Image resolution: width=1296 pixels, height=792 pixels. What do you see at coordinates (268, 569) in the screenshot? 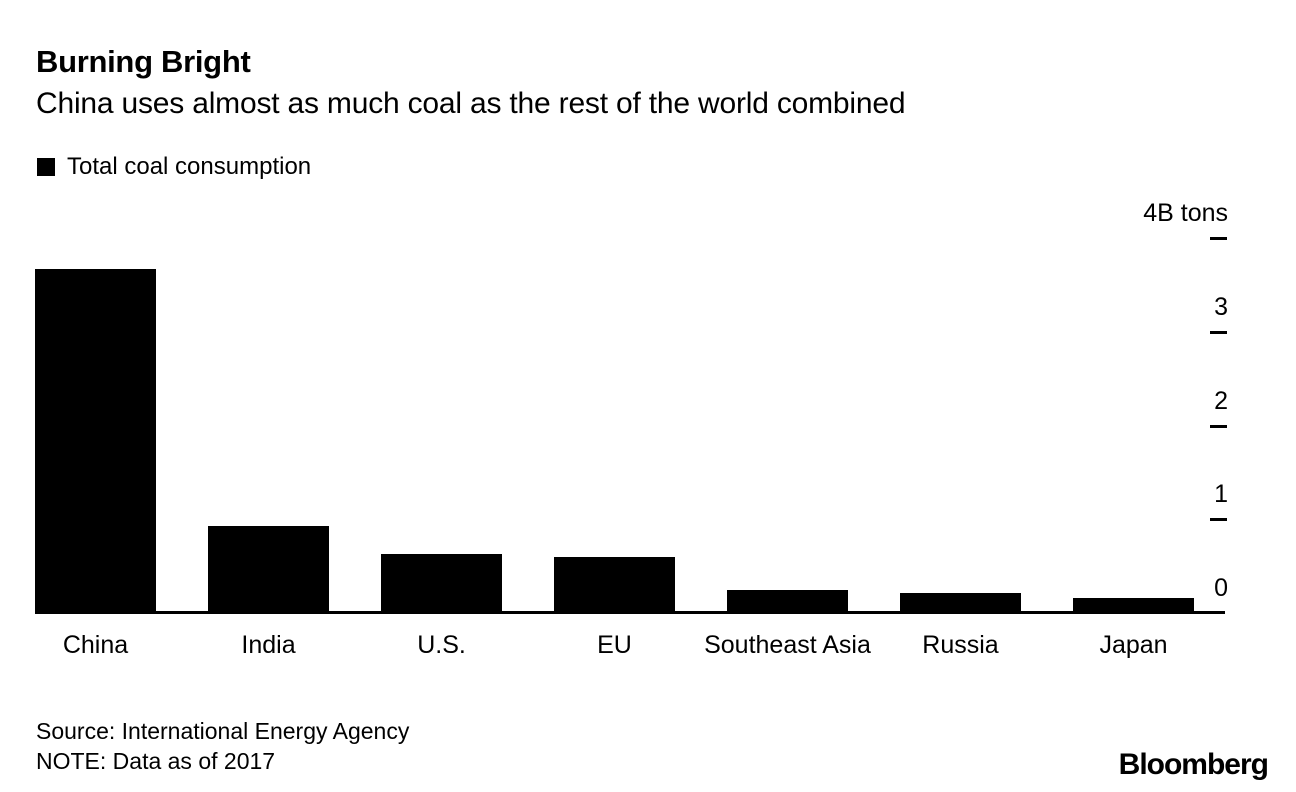
I see `bar-india` at bounding box center [268, 569].